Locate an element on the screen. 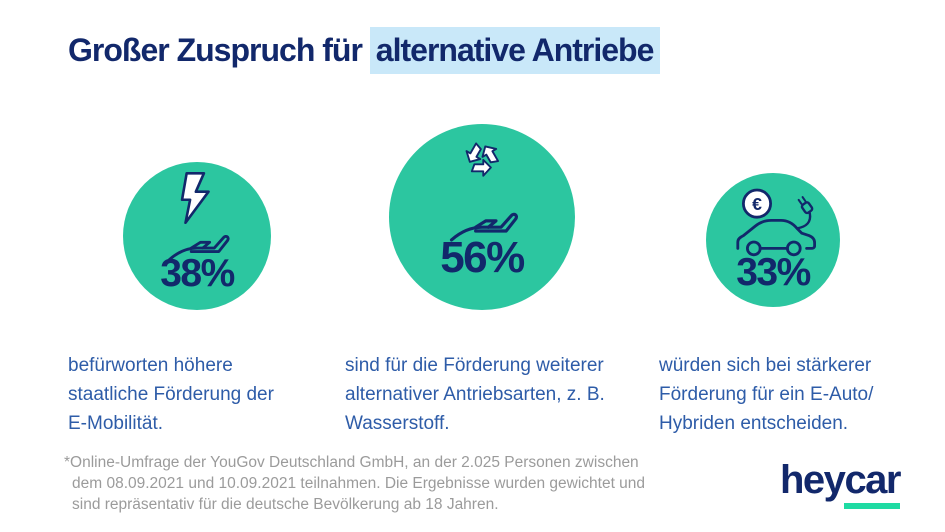 Image resolution: width=945 pixels, height=532 pixels. hand-recycle-icon is located at coordinates (483, 192).